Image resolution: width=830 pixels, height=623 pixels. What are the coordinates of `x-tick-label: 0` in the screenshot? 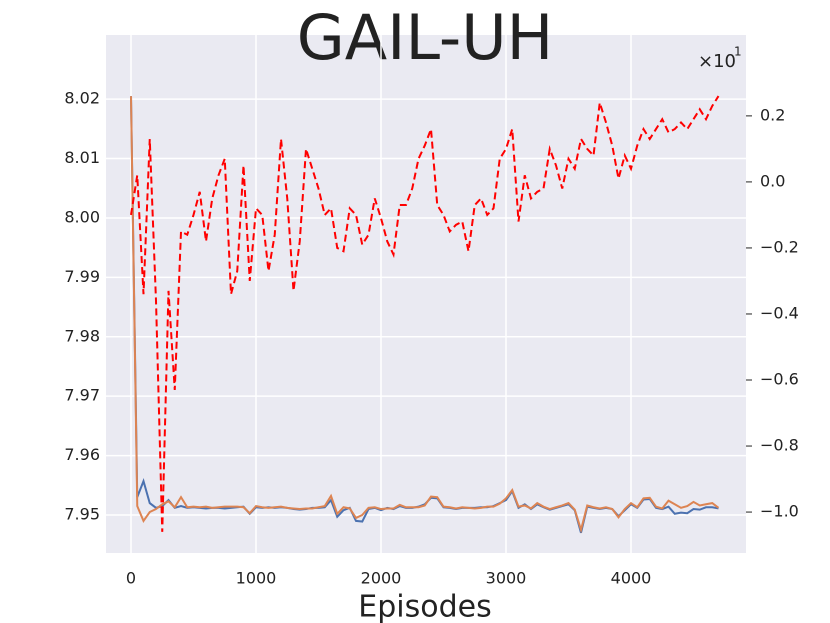 It's located at (131, 578).